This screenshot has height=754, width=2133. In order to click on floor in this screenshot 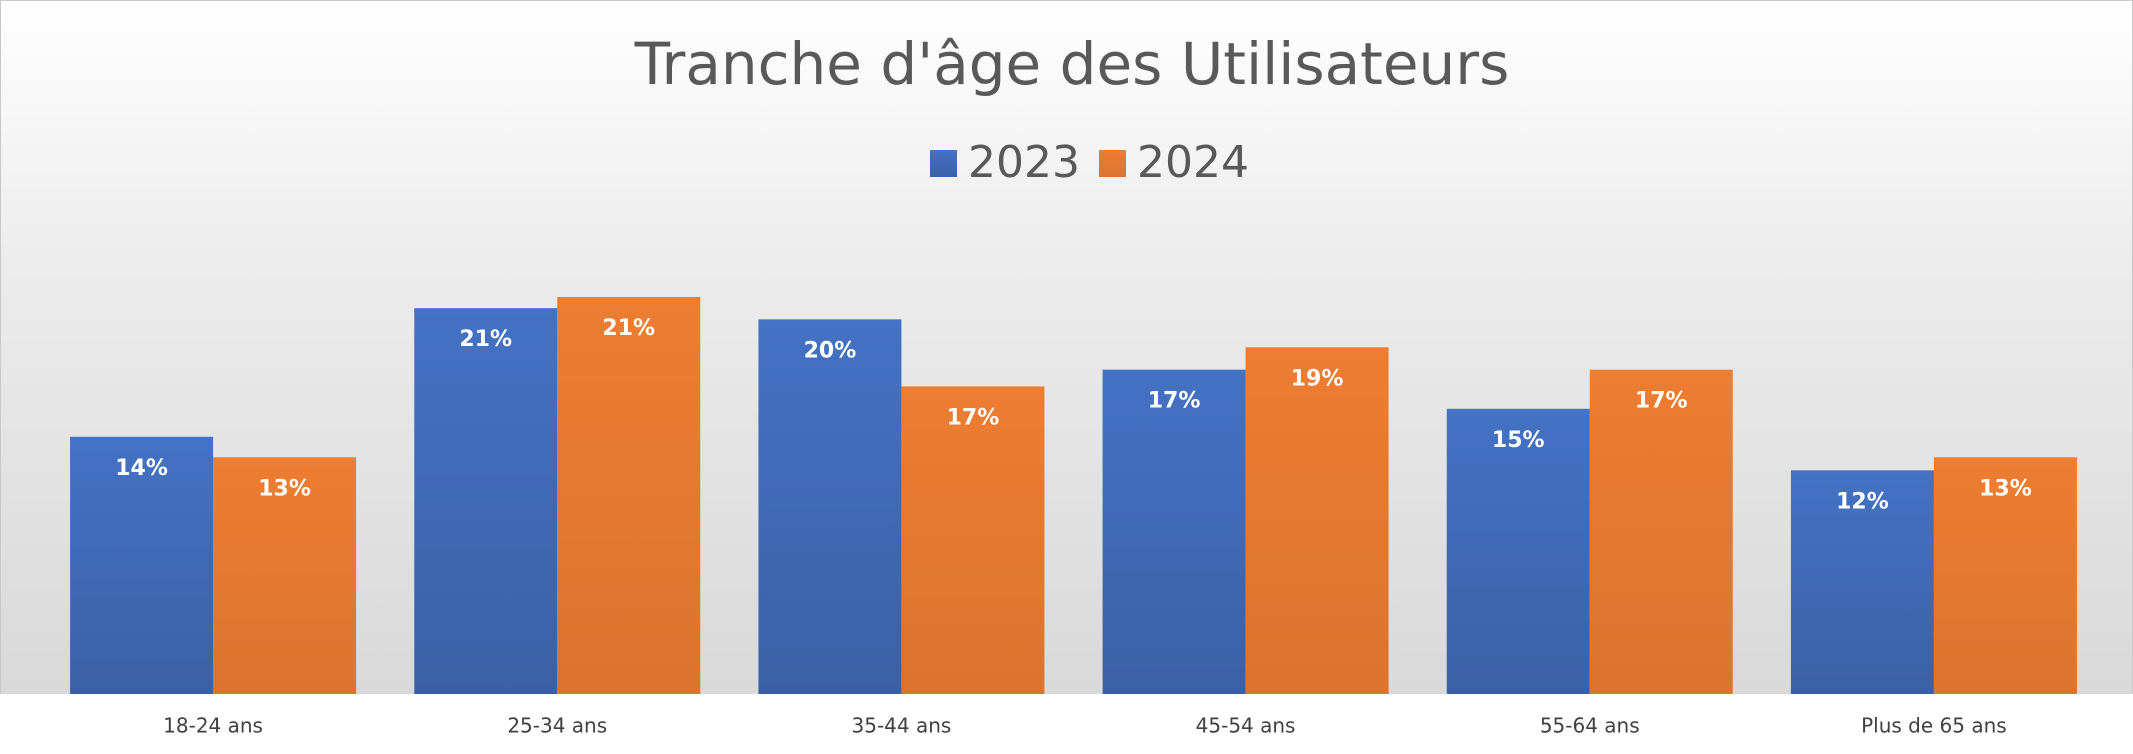, I will do `click(1066, 724)`.